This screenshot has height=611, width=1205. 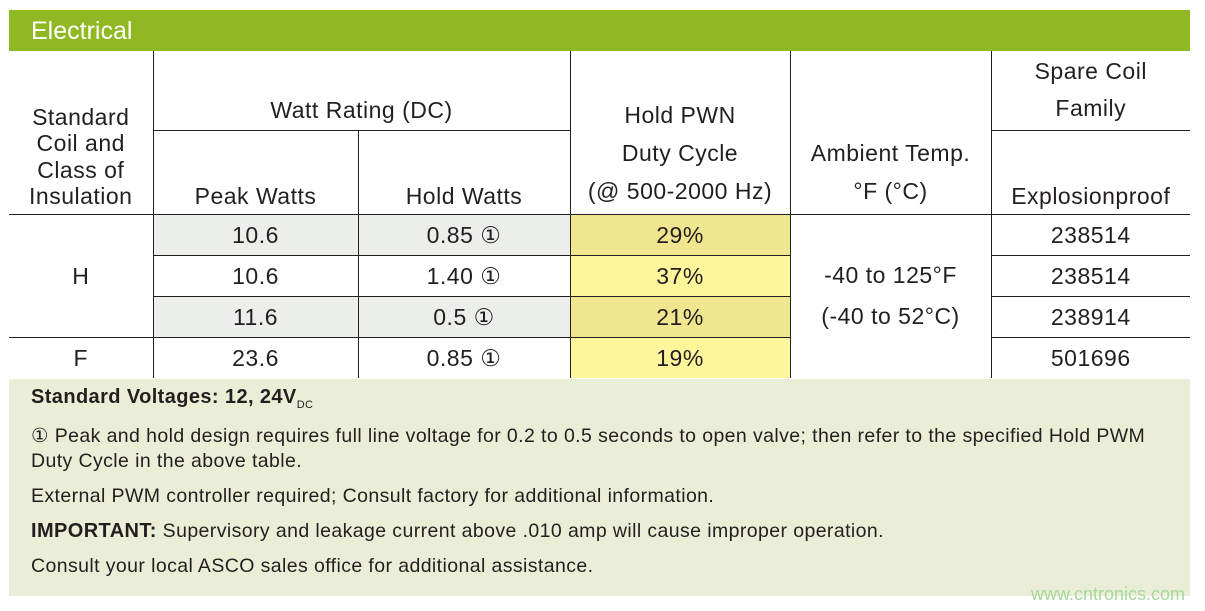 I want to click on duty-cycle-line2: Duty Cycle, so click(x=680, y=152).